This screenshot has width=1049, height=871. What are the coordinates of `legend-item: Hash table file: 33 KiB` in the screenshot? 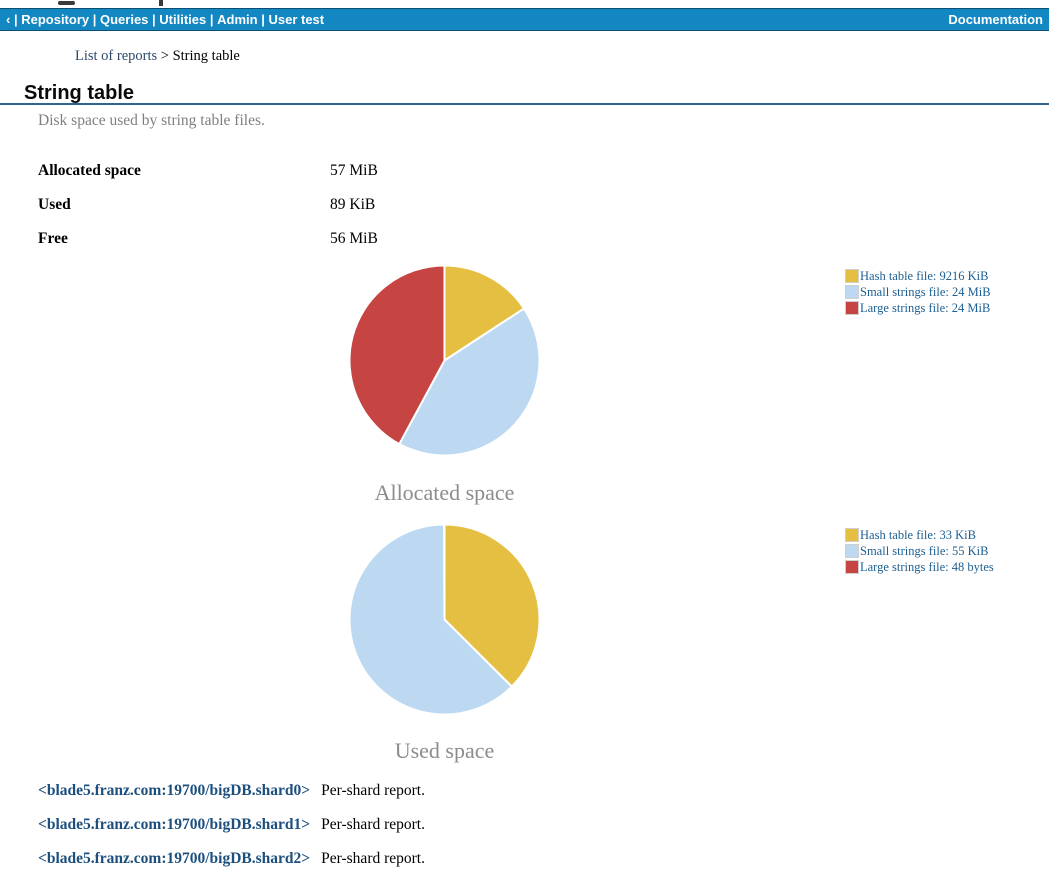 It's located at (919, 535).